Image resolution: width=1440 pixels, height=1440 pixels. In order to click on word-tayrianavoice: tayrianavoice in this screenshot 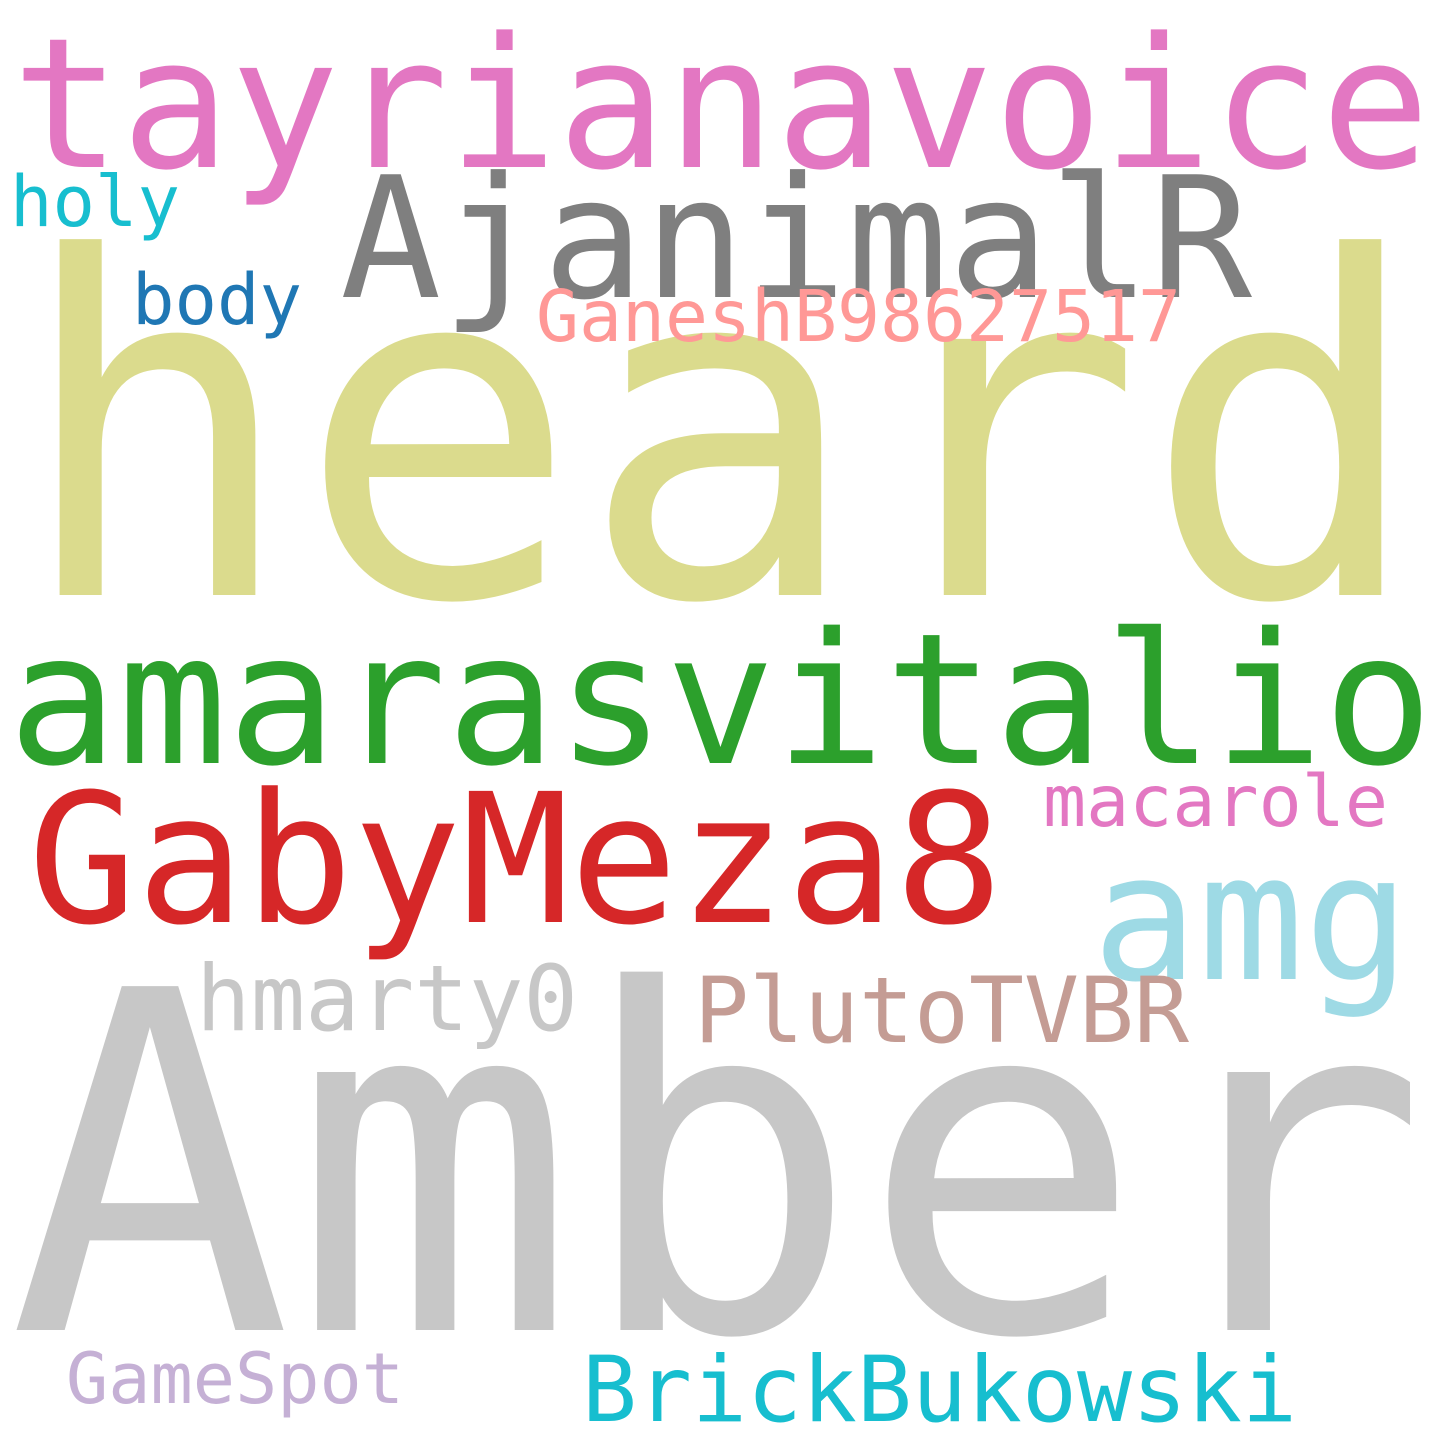, I will do `click(721, 105)`.